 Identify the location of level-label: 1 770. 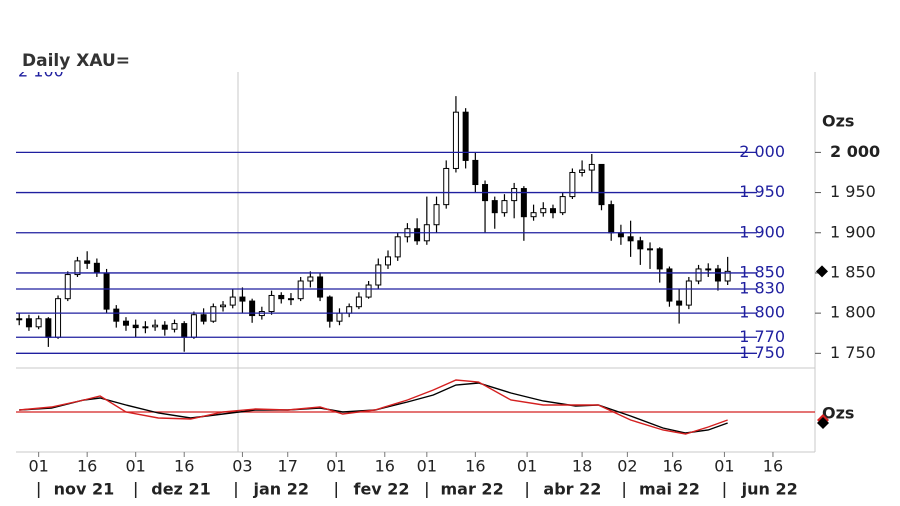
(762, 336).